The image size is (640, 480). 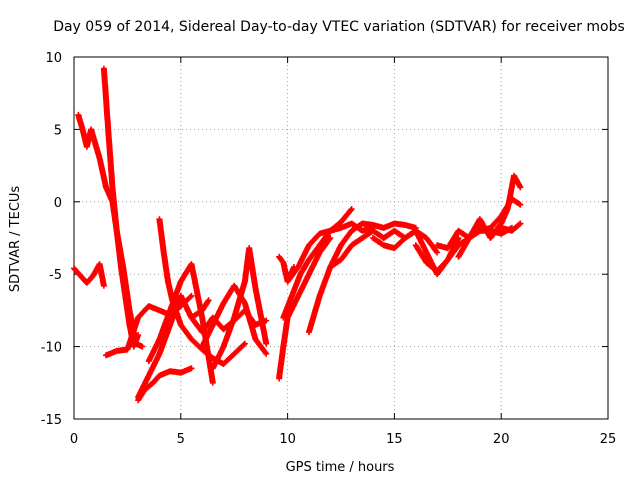 I want to click on x-tick-label: 0, so click(x=74, y=439).